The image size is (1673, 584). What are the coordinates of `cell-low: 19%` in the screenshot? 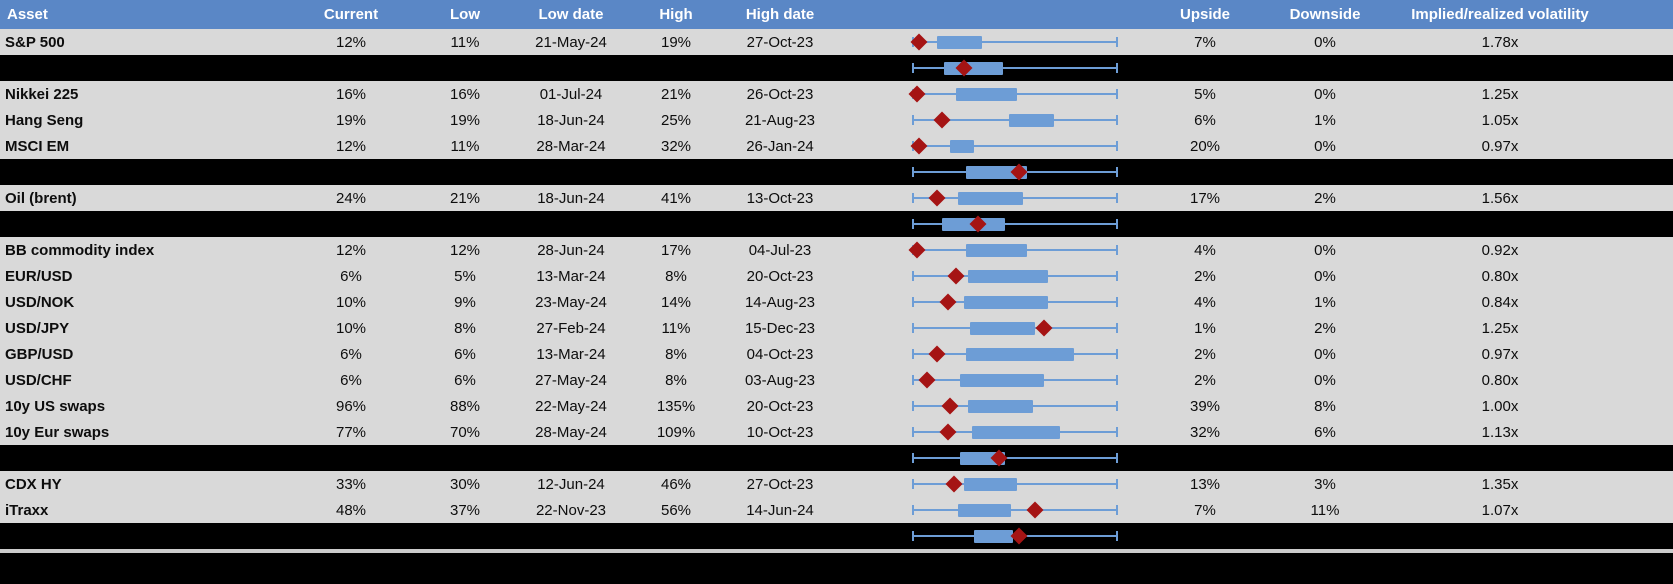 It's located at (465, 120).